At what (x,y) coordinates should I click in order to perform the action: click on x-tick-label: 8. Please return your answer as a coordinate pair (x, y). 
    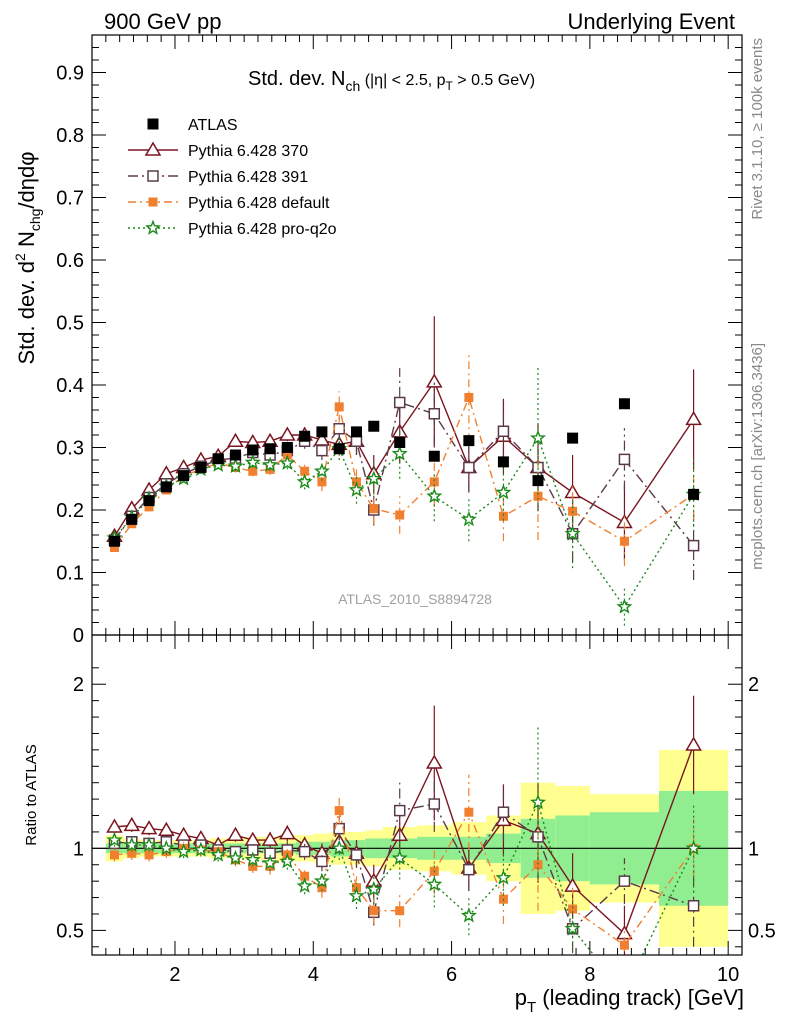
    Looking at the image, I should click on (589, 975).